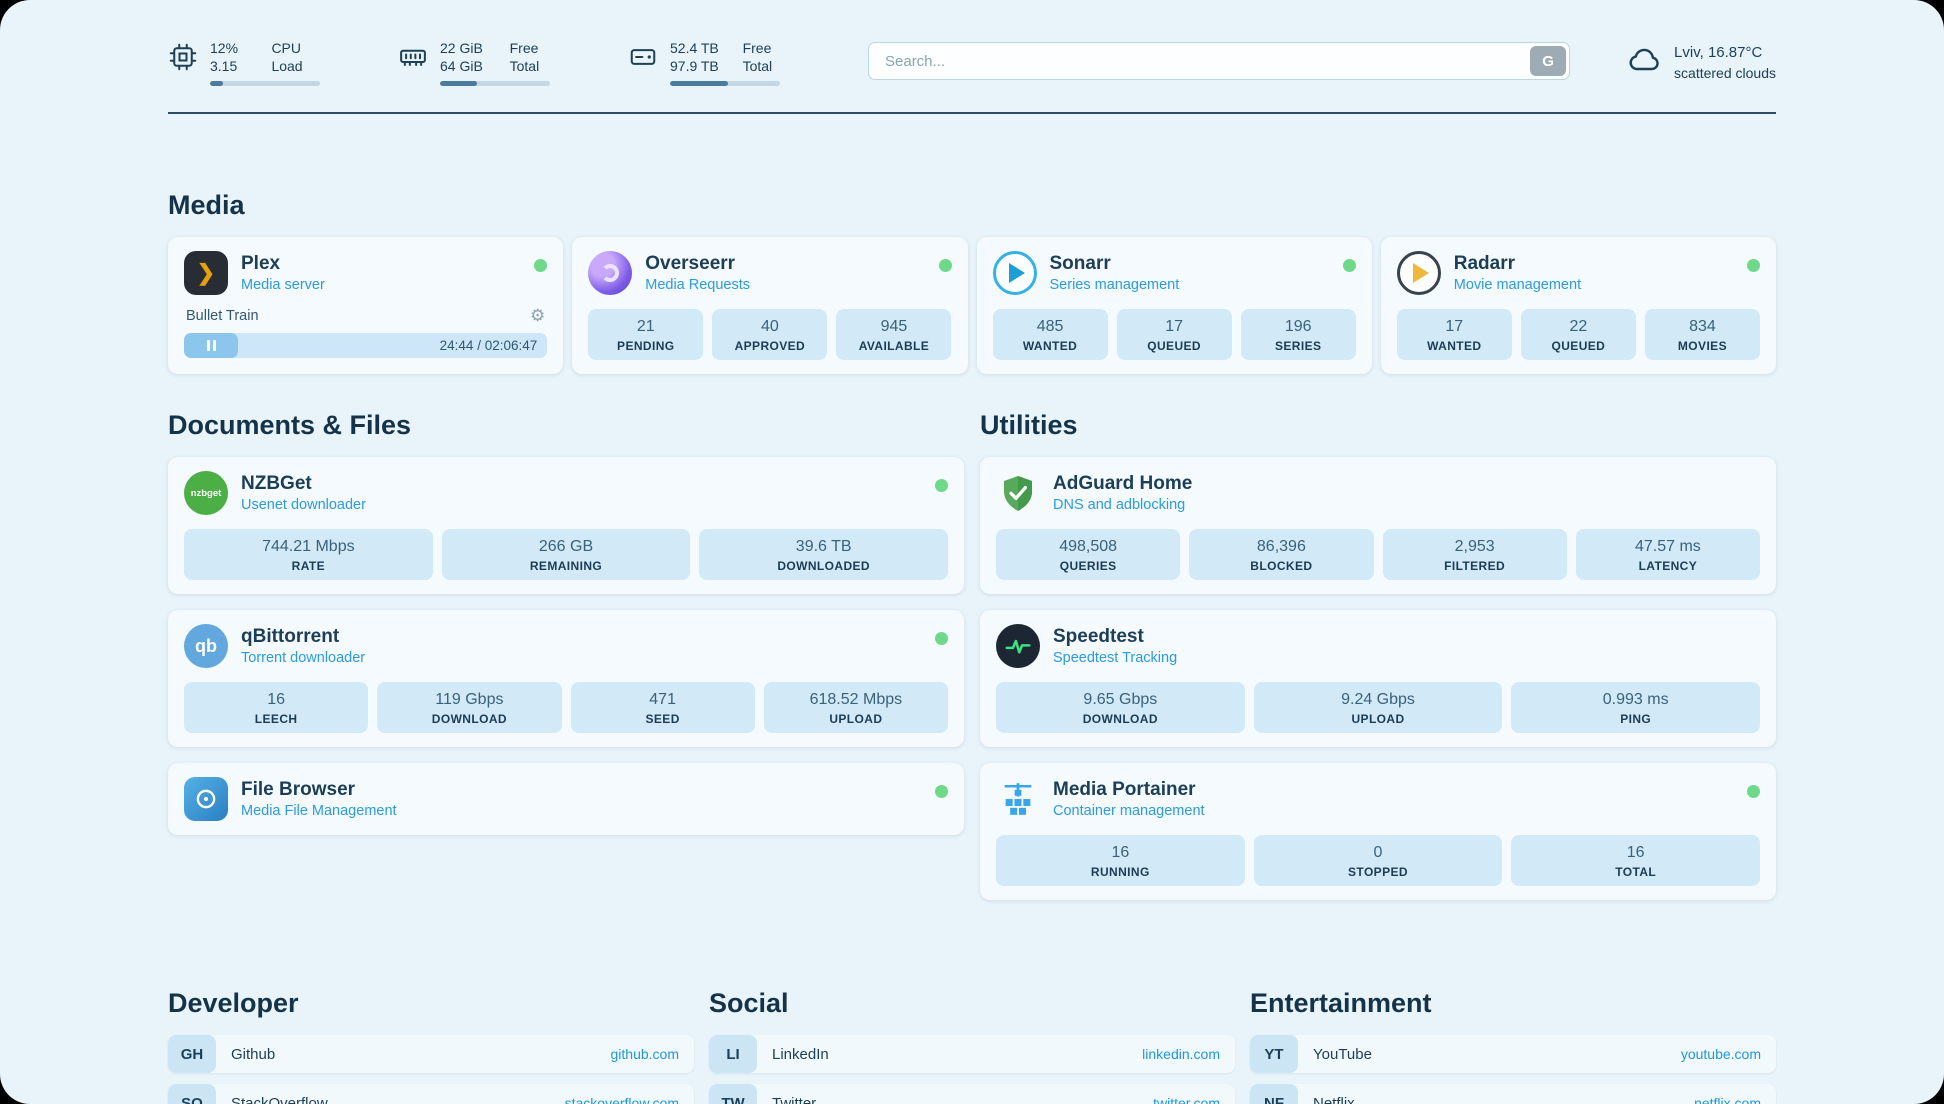  What do you see at coordinates (1129, 811) in the screenshot?
I see `service-subtitle: Container management` at bounding box center [1129, 811].